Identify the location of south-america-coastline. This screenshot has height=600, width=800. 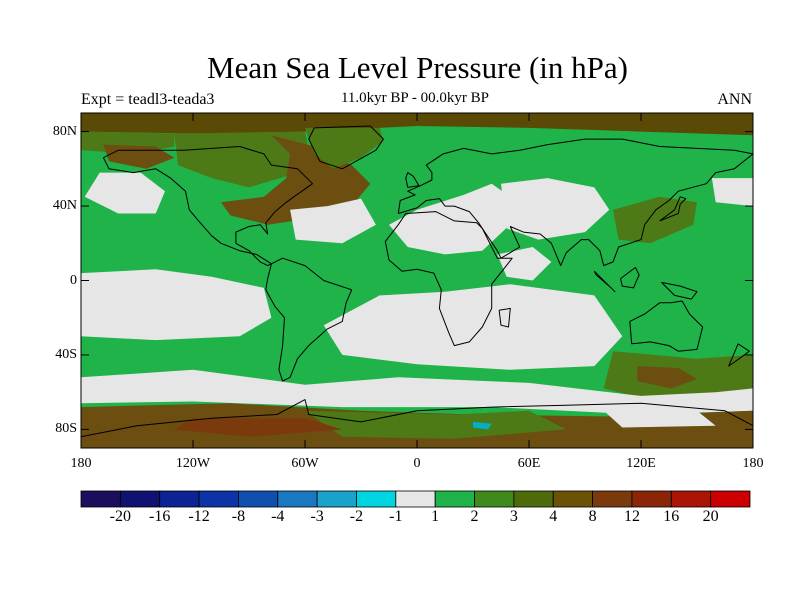
(309, 319).